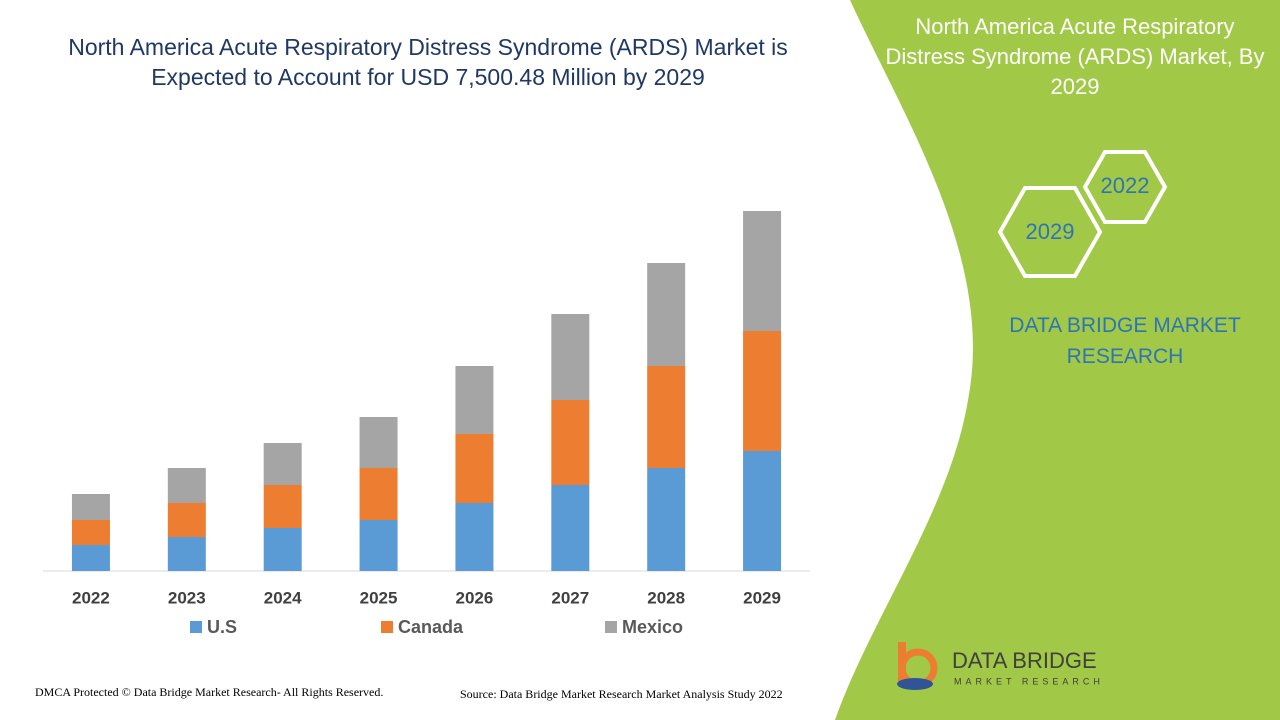 This screenshot has width=1280, height=720. Describe the element at coordinates (431, 627) in the screenshot. I see `legend-label: Canada` at that location.